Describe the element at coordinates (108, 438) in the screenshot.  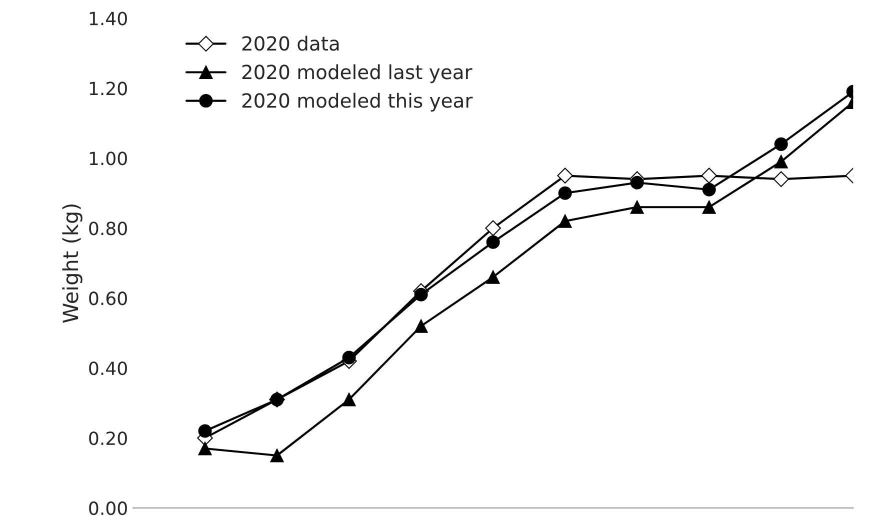
I see `y-tick-label: 0.20` at that location.